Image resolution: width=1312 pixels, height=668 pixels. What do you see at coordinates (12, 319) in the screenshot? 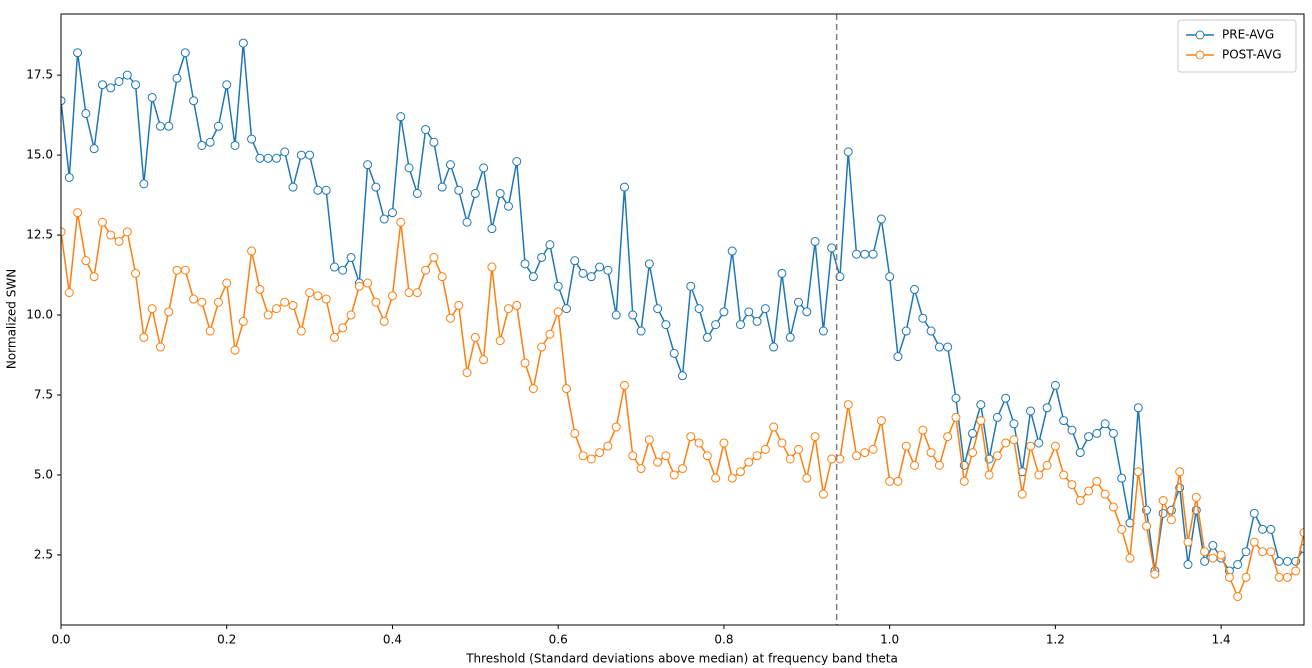
I see `y-axis-label: Normalized SWN` at bounding box center [12, 319].